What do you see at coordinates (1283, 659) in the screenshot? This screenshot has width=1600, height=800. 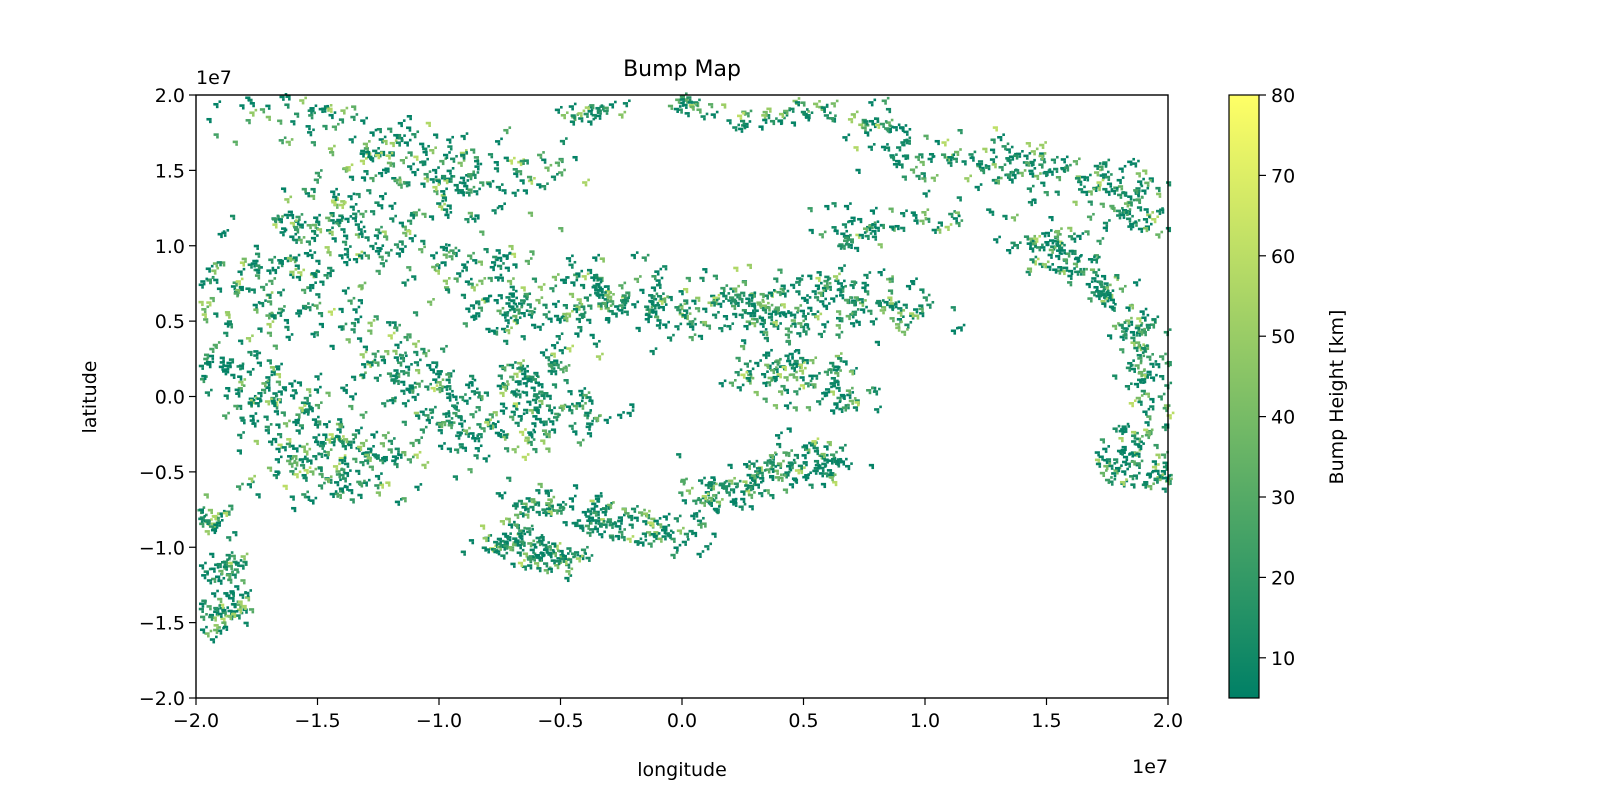 I see `colorbar-tick-label: 10` at bounding box center [1283, 659].